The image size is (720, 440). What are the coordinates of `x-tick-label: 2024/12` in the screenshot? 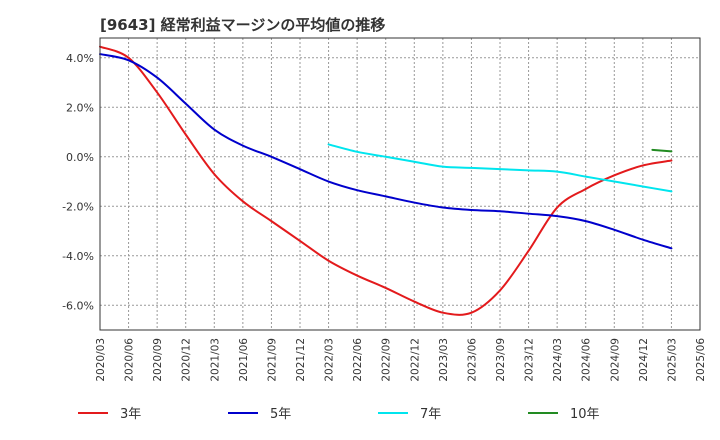 It's located at (644, 360).